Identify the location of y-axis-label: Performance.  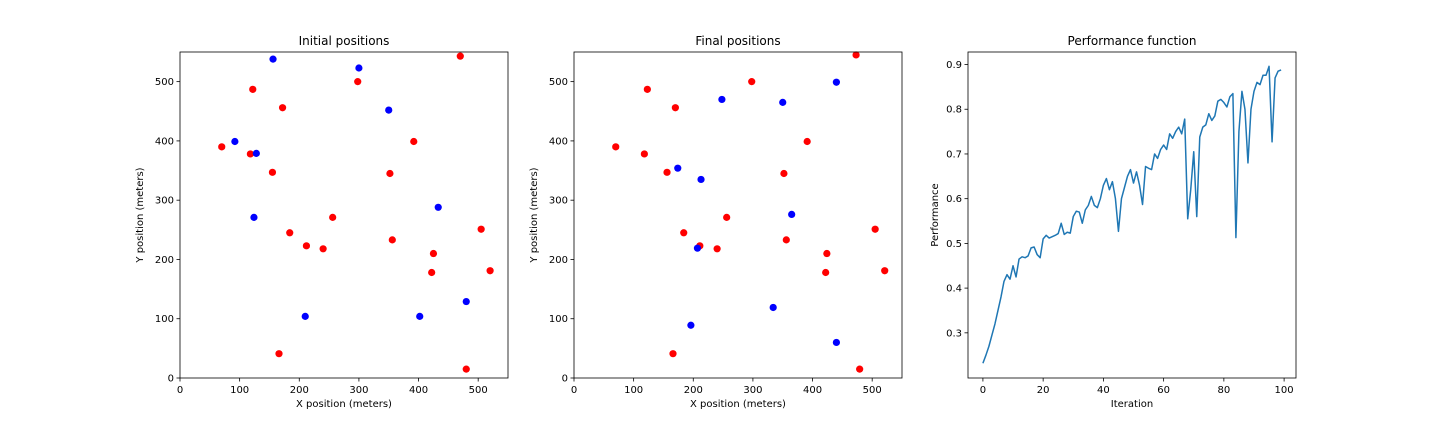
(935, 214).